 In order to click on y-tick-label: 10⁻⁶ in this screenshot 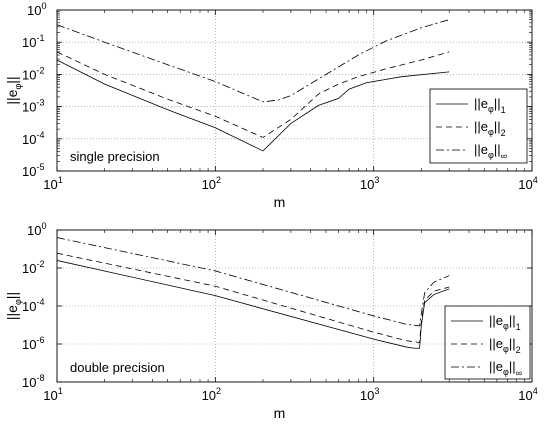, I will do `click(33, 343)`.